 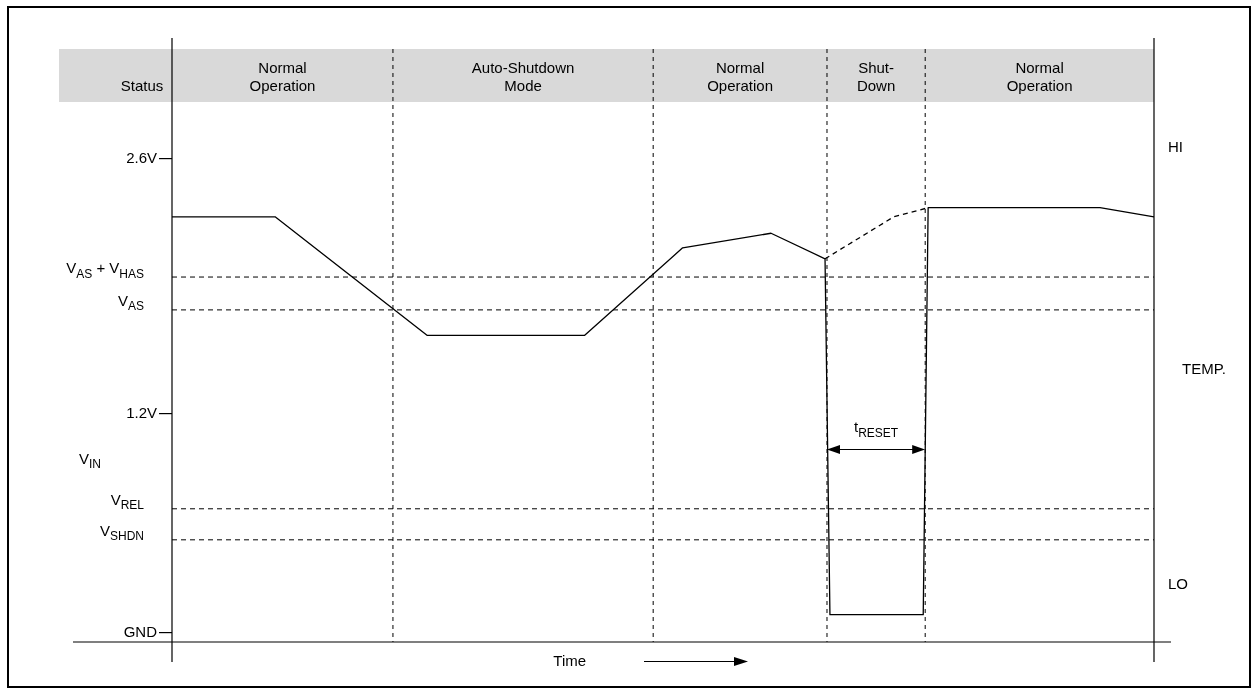 What do you see at coordinates (1204, 369) in the screenshot?
I see `y2-axis-title: TEMP.` at bounding box center [1204, 369].